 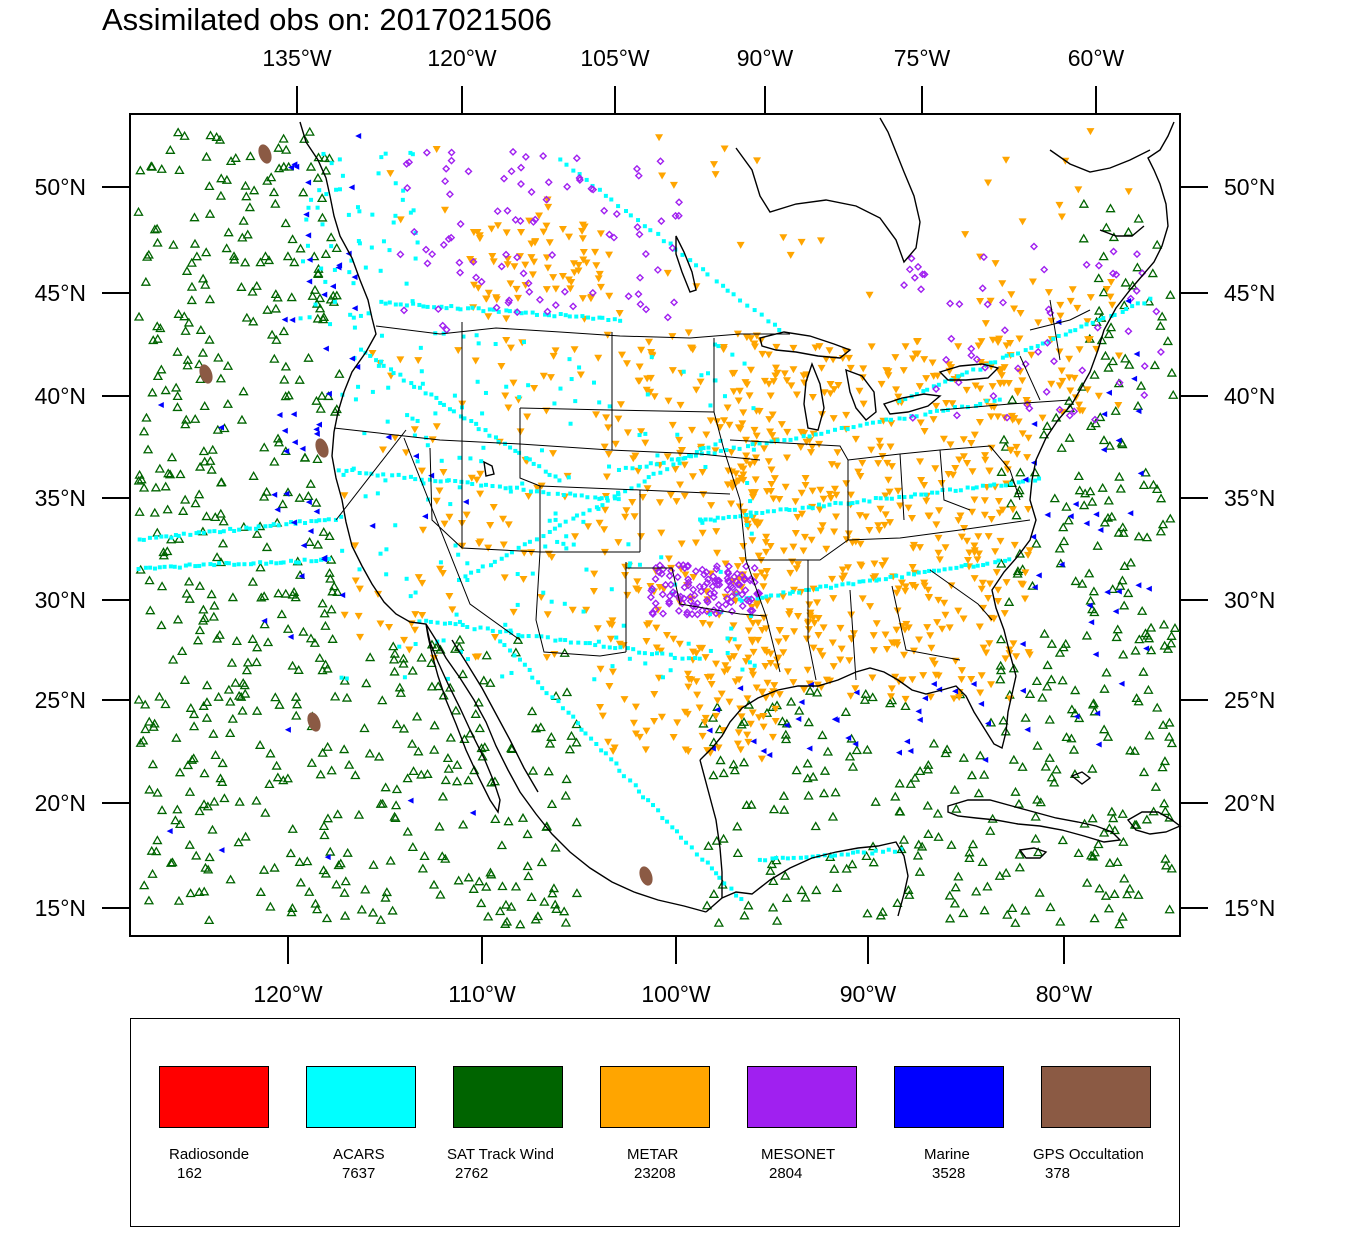 I want to click on lat-label-left: 20°N, so click(x=60, y=803).